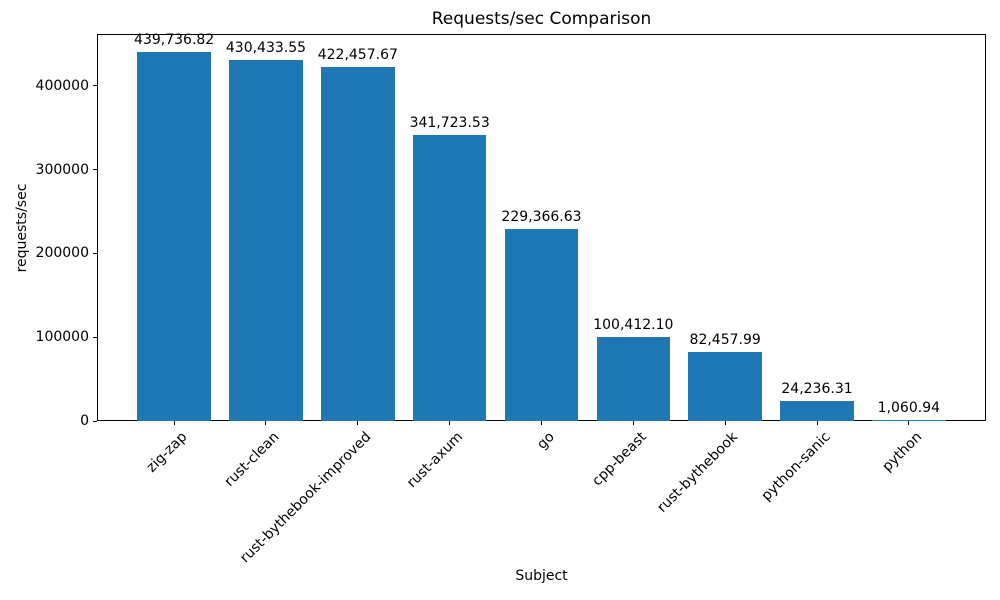 The image size is (1000, 600). I want to click on y-tick-label: 100000, so click(62, 337).